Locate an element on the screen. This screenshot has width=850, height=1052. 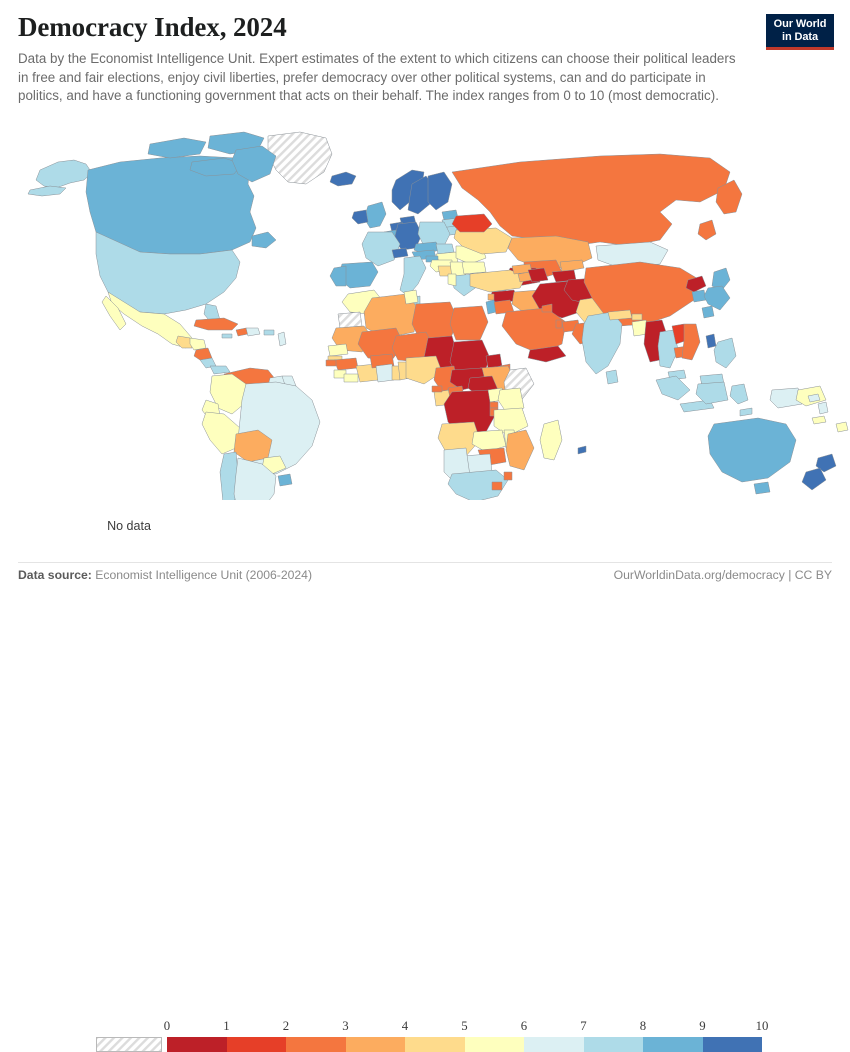
country-eritrea is located at coordinates (494, 361).